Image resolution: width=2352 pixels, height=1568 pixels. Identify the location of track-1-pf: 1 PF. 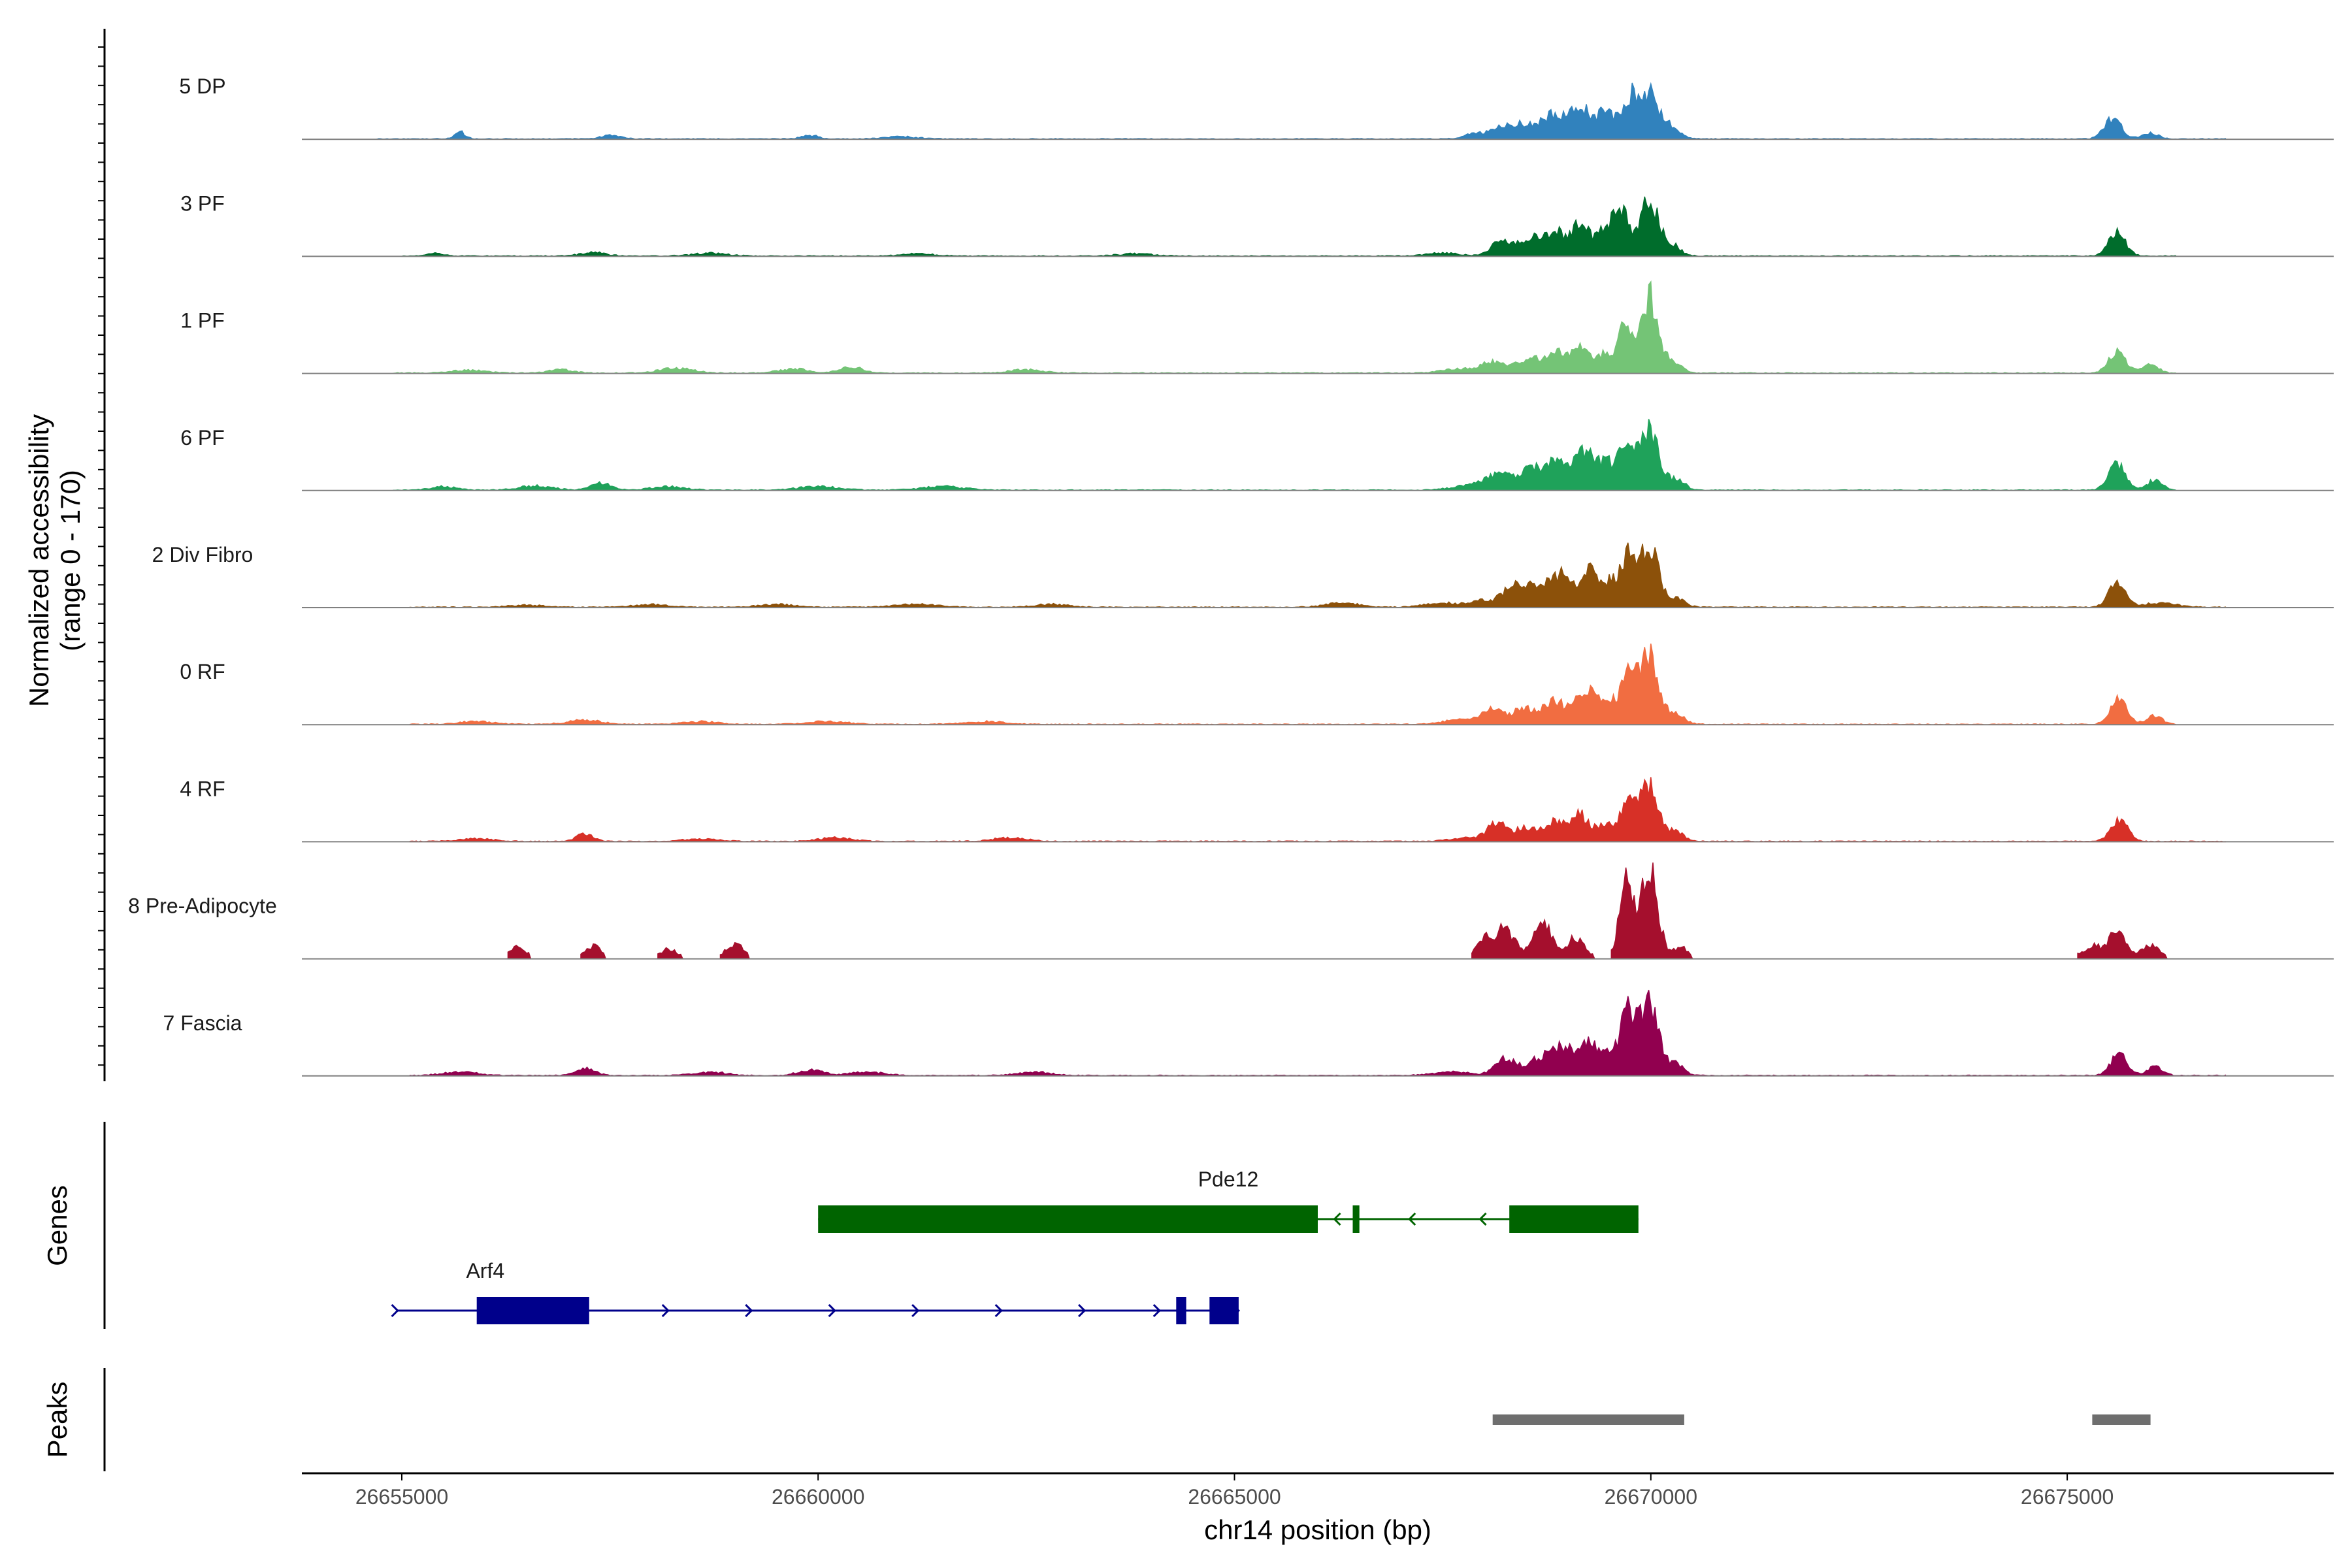
(1257, 327).